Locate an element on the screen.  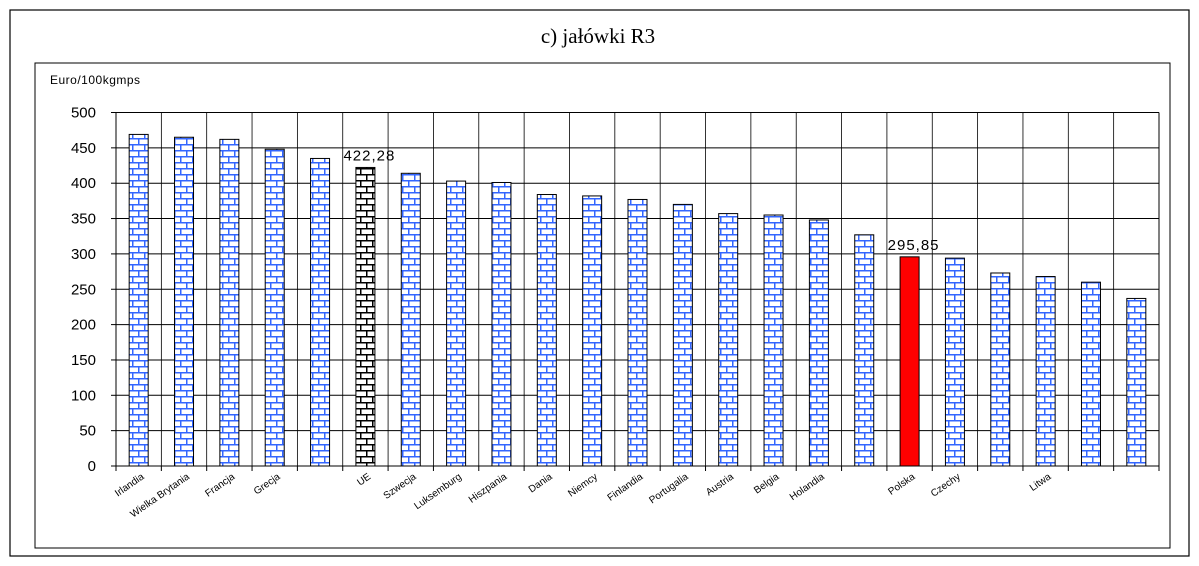
data-label: 422,28 is located at coordinates (369, 155).